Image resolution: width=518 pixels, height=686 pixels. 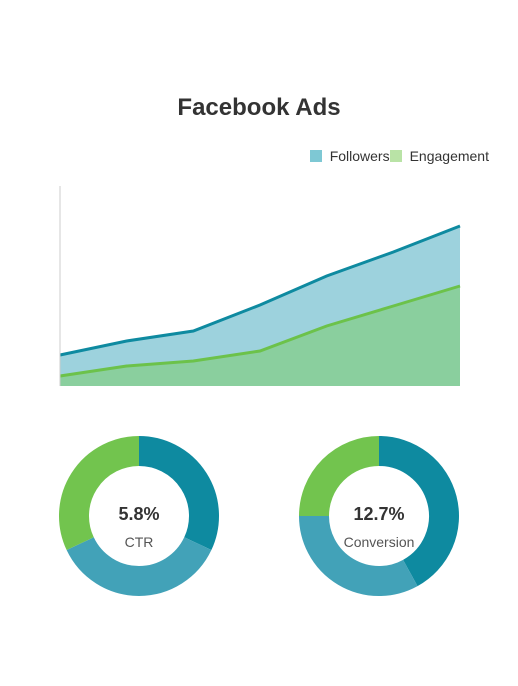 I want to click on legend-label-engagement: Engagement, so click(x=449, y=156).